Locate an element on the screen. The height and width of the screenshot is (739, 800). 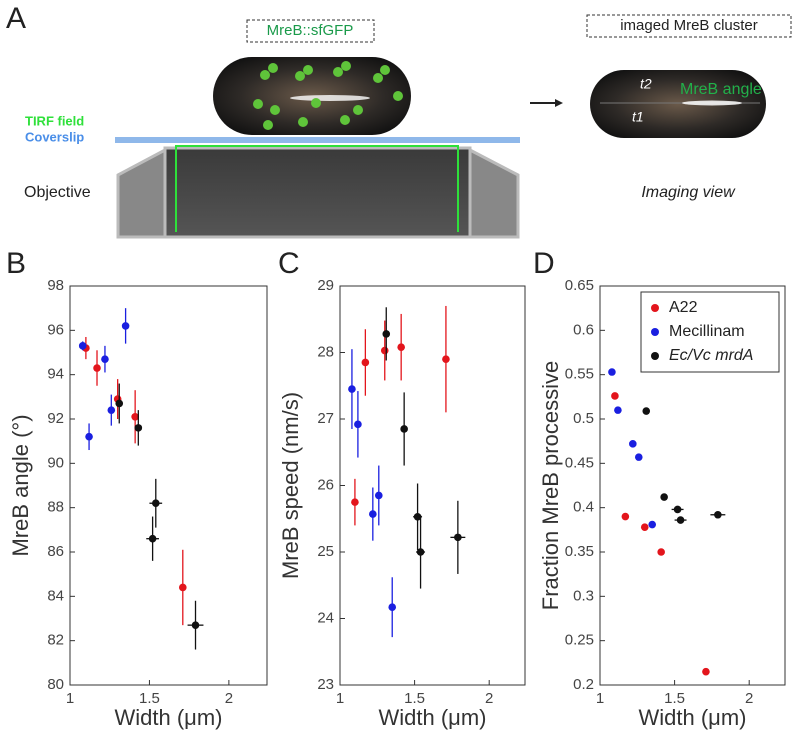
y-tick-label: 0.6 is located at coordinates (583, 329).